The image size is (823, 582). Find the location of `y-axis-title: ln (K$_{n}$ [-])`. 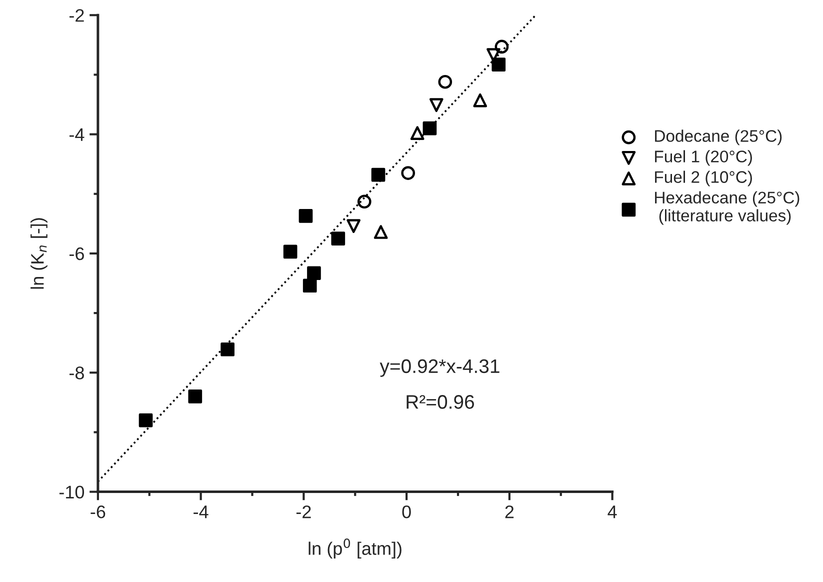

y-axis-title: ln (K$_{n}$ [-]) is located at coordinates (39, 253).